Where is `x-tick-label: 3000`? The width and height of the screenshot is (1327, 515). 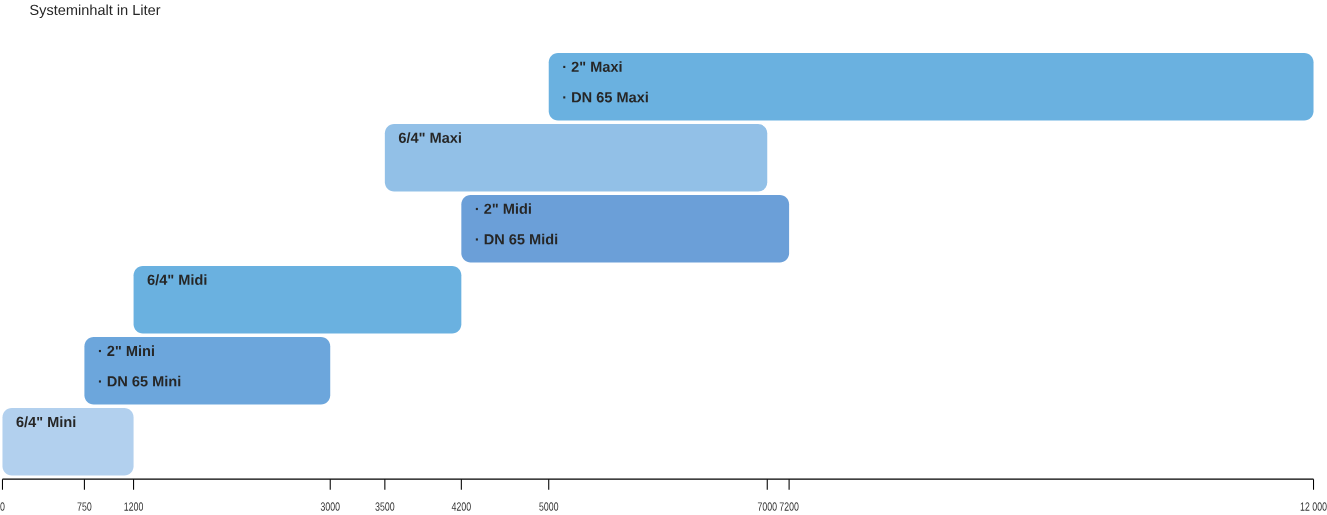
x-tick-label: 3000 is located at coordinates (330, 506).